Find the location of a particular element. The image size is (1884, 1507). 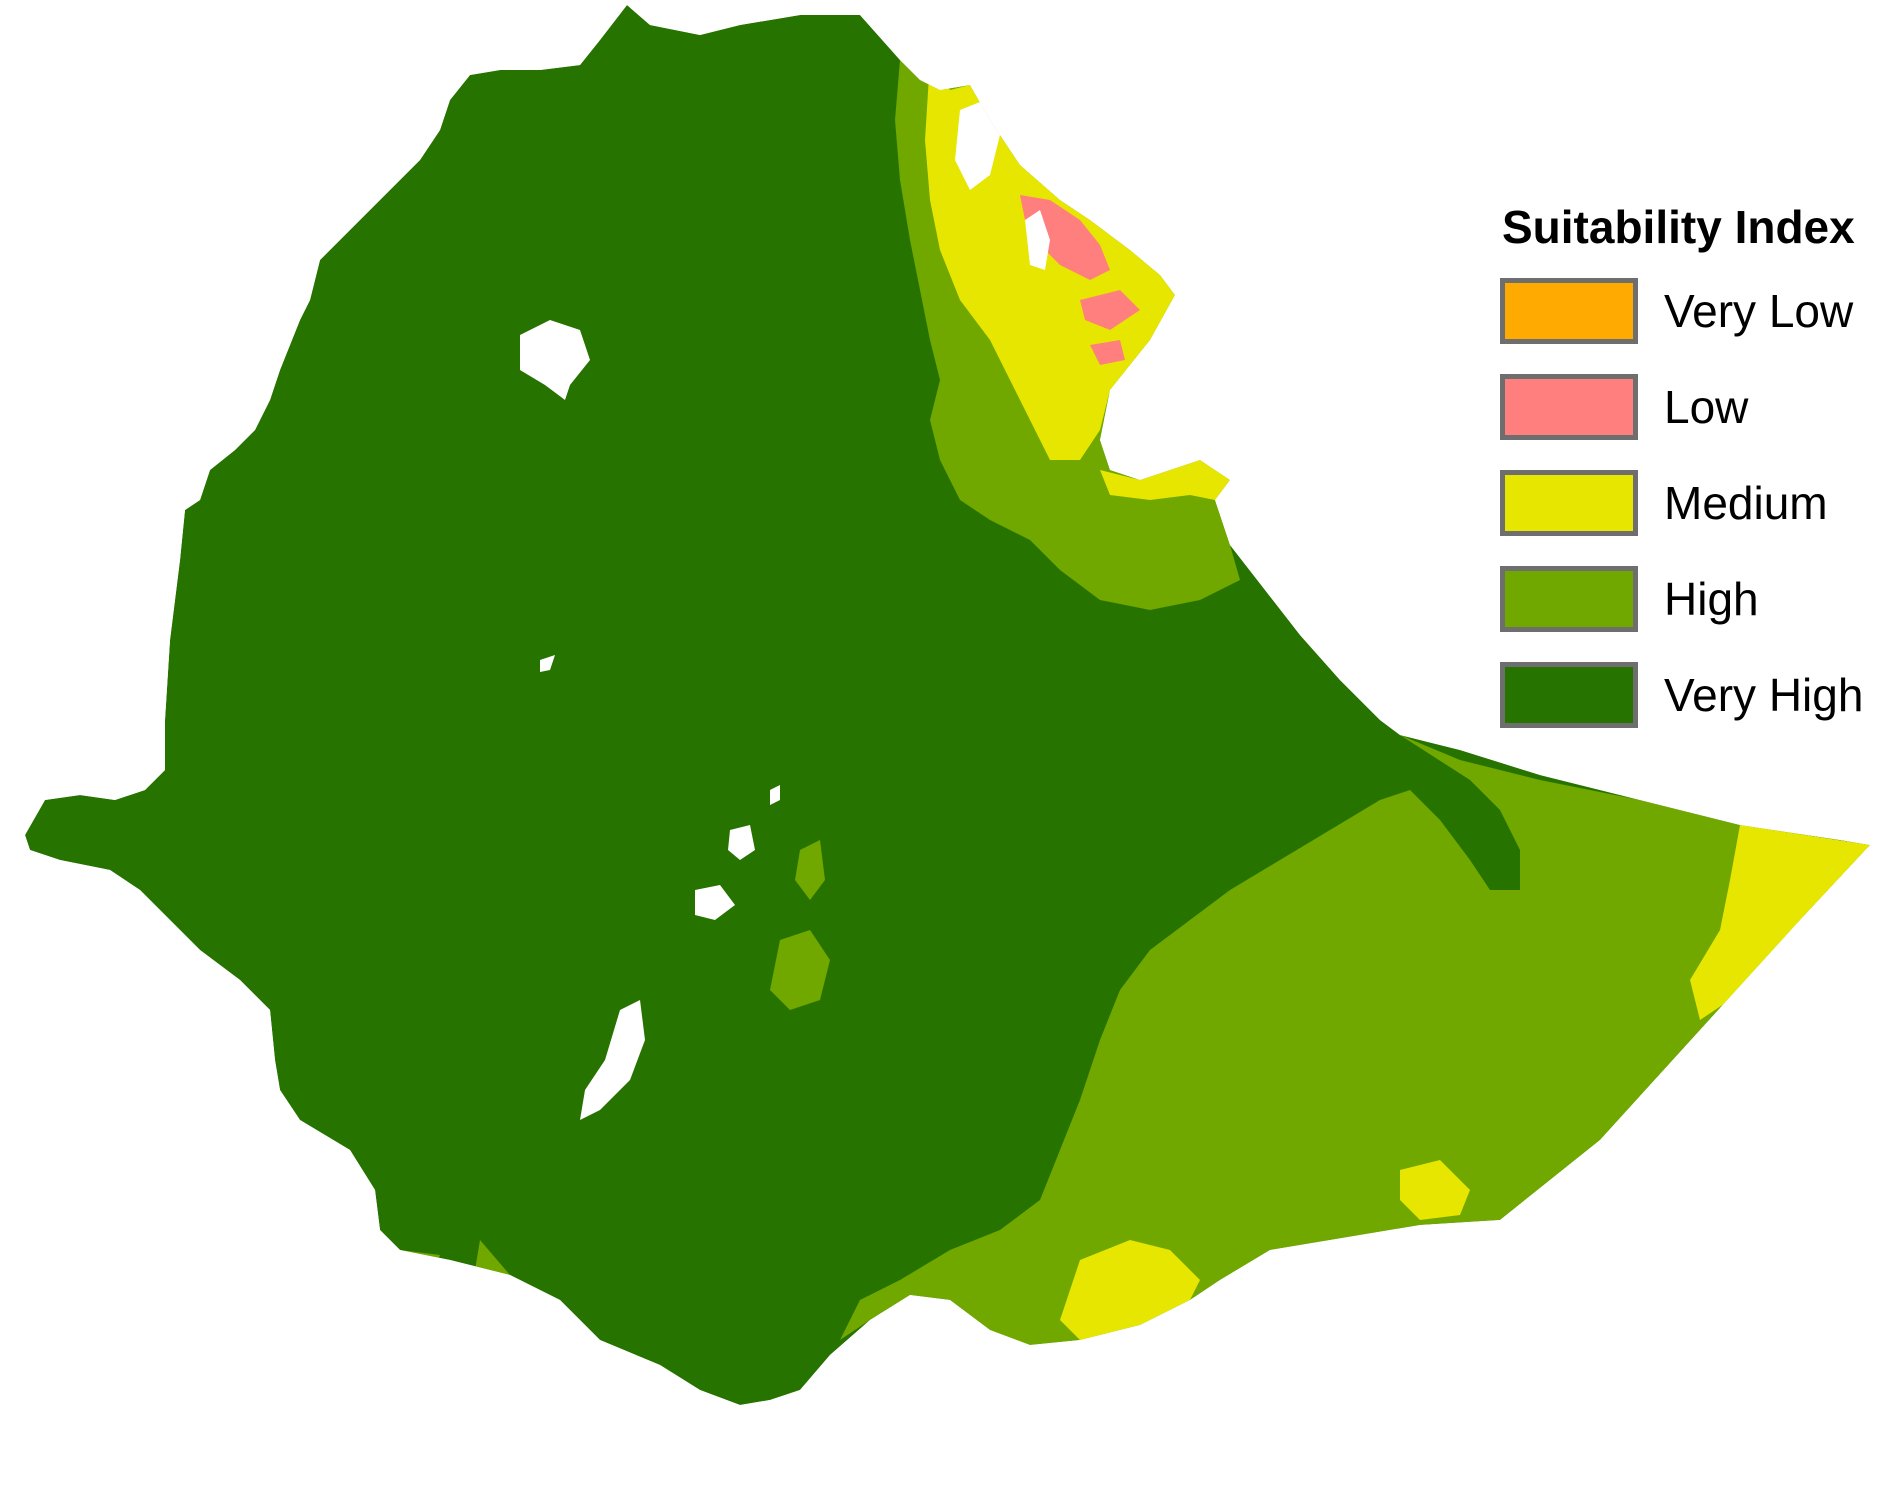

legend-item-high: High is located at coordinates (1690, 599).